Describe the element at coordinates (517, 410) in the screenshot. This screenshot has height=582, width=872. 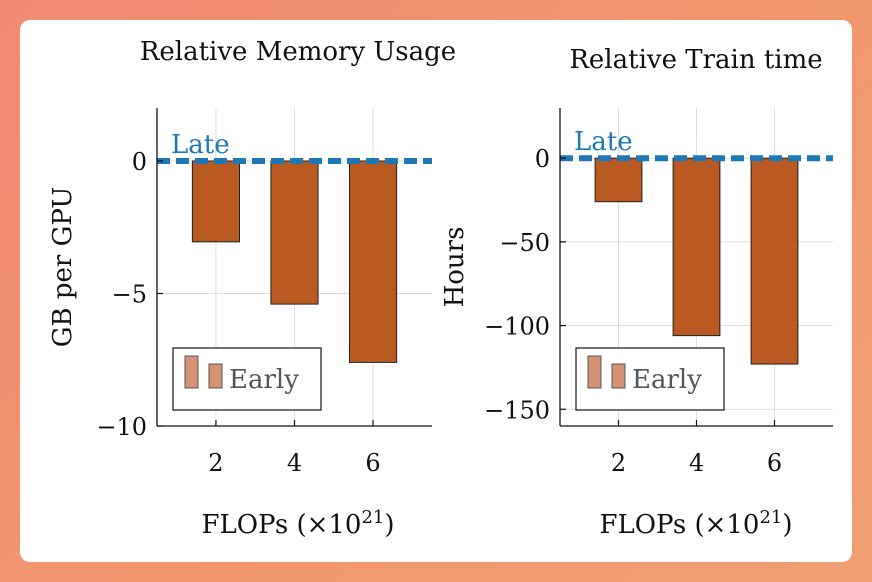
I see `y-tick-label: −150` at that location.